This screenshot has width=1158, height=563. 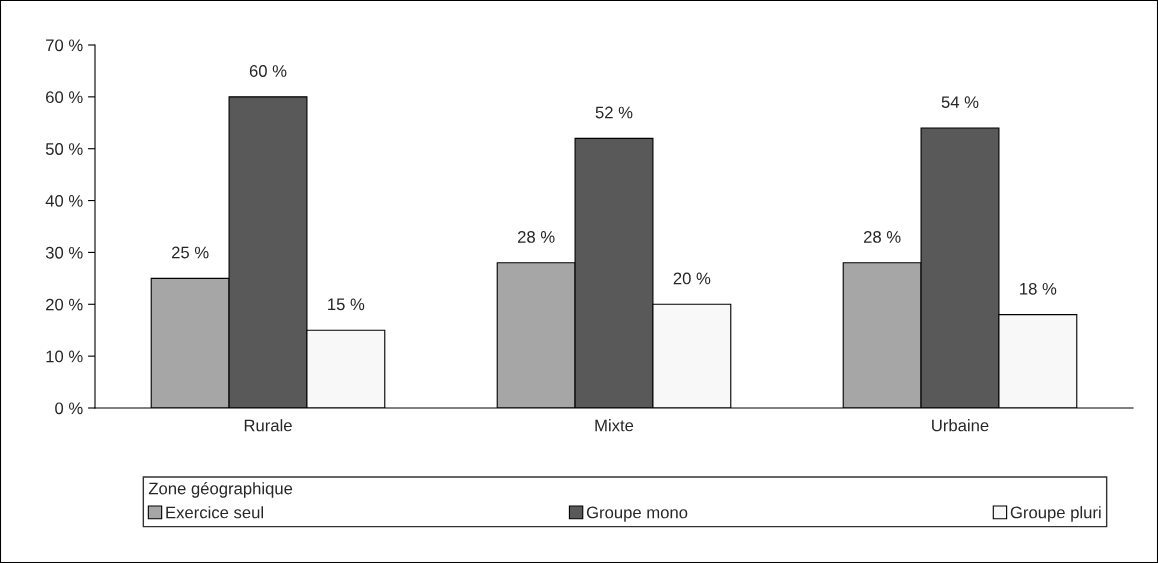 I want to click on data-label: 20 %, so click(x=692, y=278).